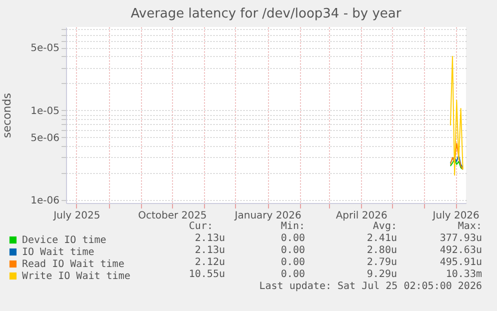 The image size is (497, 311). What do you see at coordinates (64, 240) in the screenshot?
I see `legend-label: Device IO time` at bounding box center [64, 240].